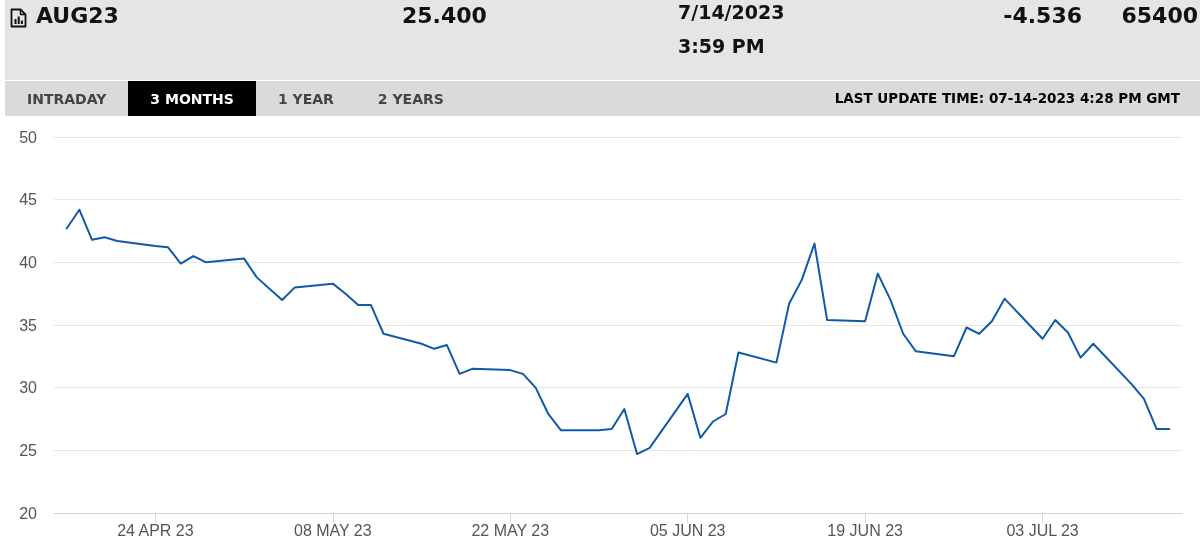  What do you see at coordinates (28, 513) in the screenshot?
I see `y-tick-label: 20` at bounding box center [28, 513].